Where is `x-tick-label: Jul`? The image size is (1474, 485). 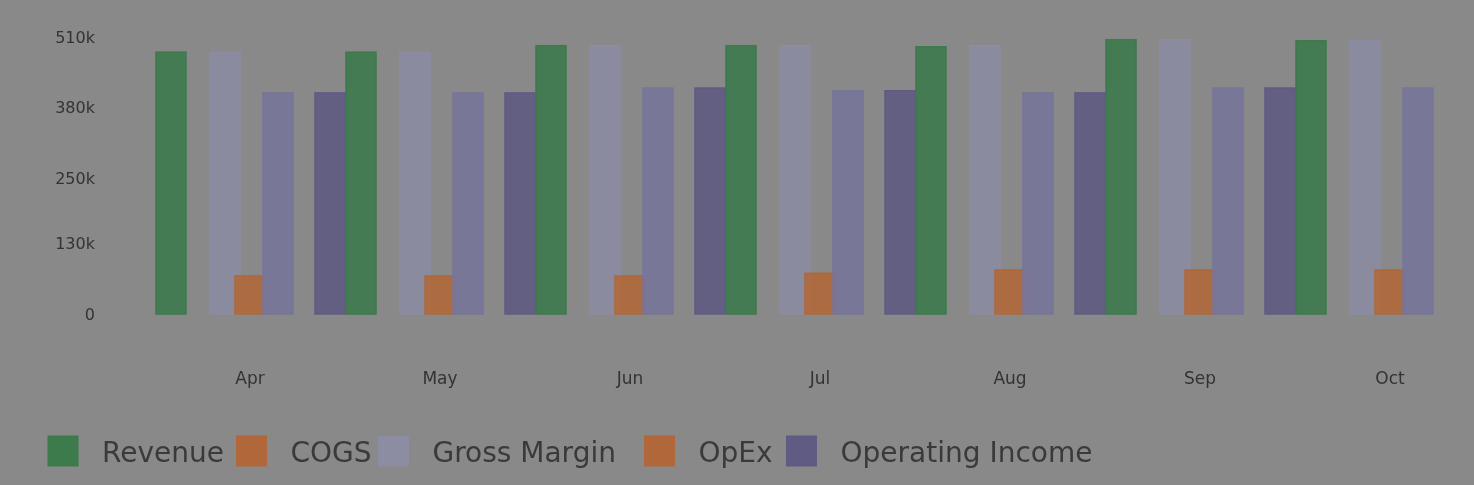
x-tick-label: Jul is located at coordinates (819, 378).